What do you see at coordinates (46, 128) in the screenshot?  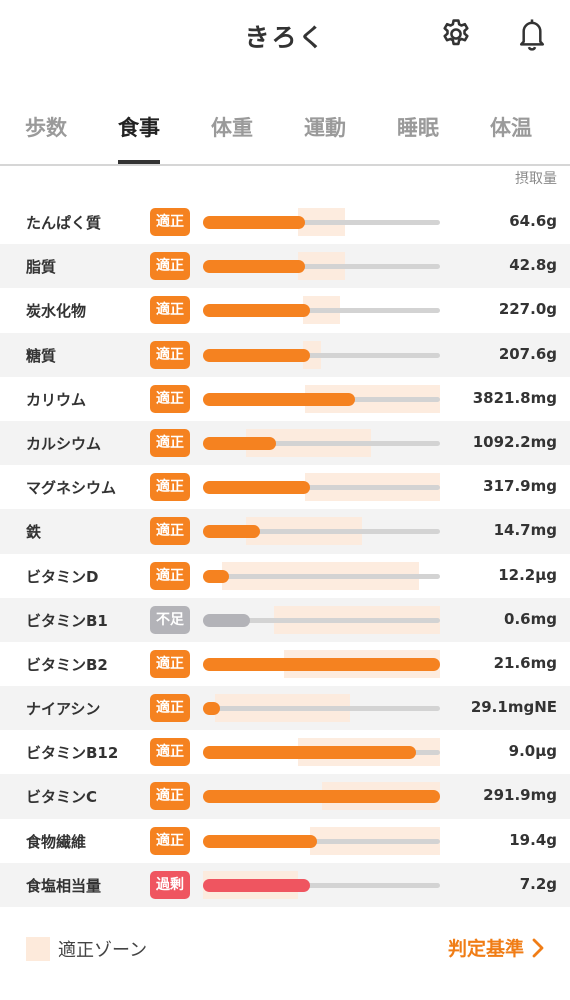 I see `tab-steps: 歩数` at bounding box center [46, 128].